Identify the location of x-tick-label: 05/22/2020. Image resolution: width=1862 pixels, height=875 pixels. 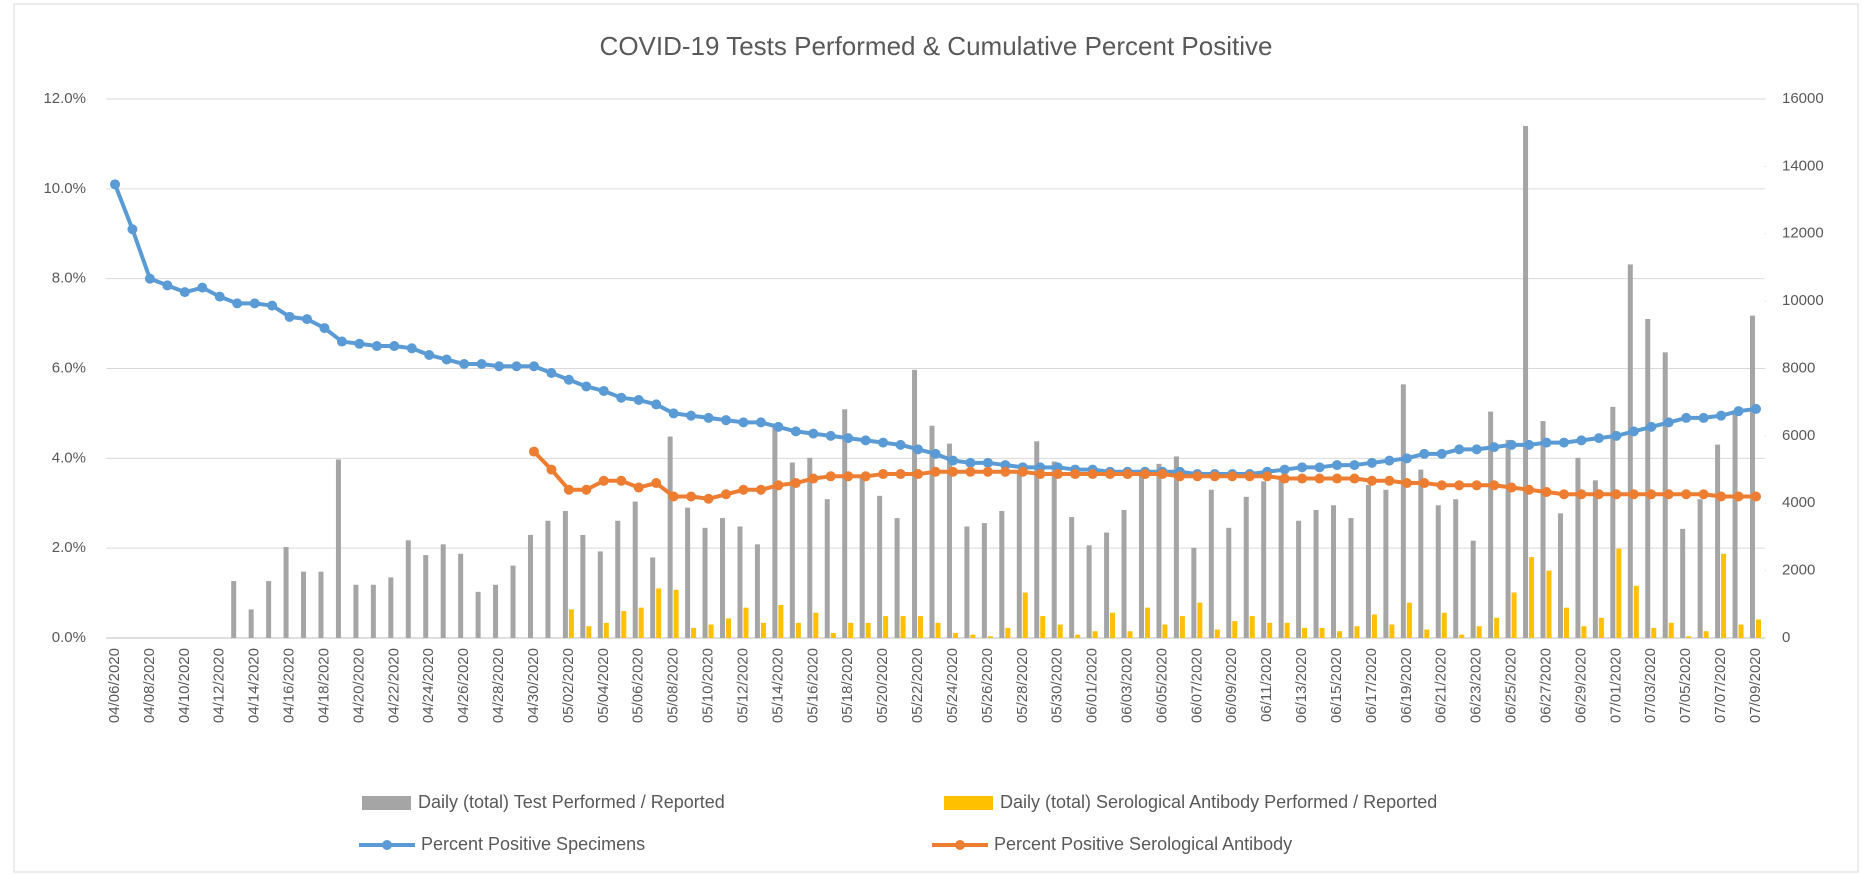
(917, 685).